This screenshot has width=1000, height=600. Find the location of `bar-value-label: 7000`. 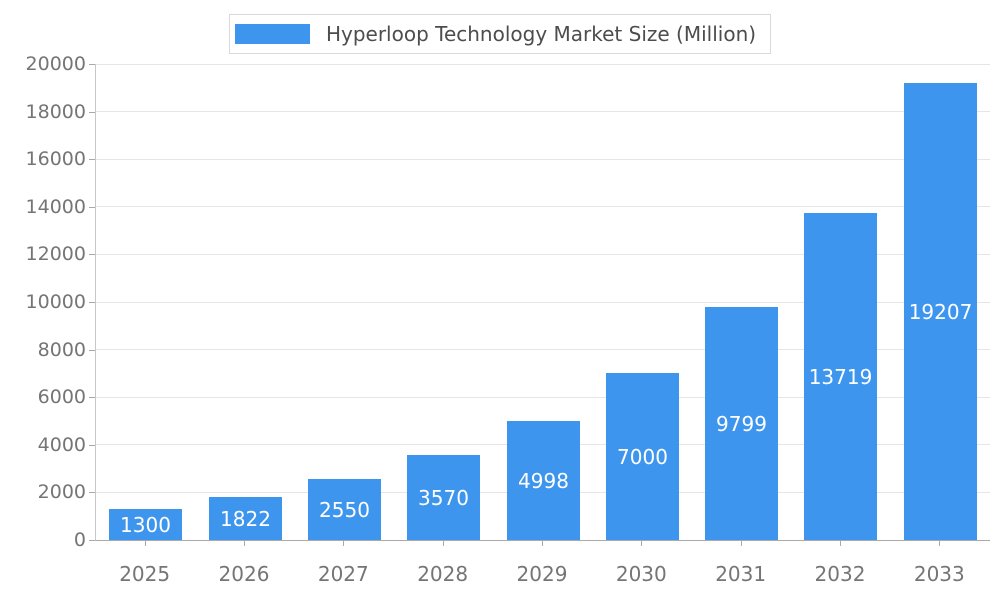

bar-value-label: 7000 is located at coordinates (642, 456).